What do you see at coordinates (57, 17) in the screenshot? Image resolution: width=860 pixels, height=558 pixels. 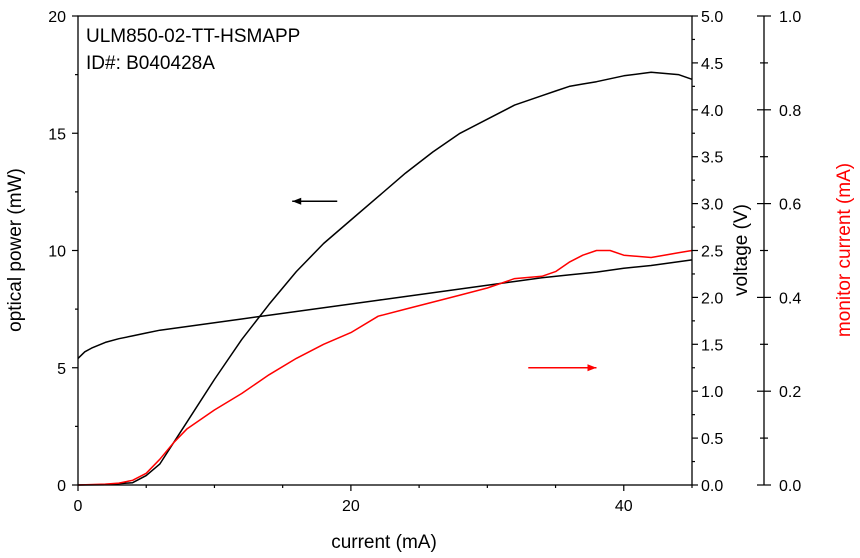 I see `left-tick-label: 20` at bounding box center [57, 17].